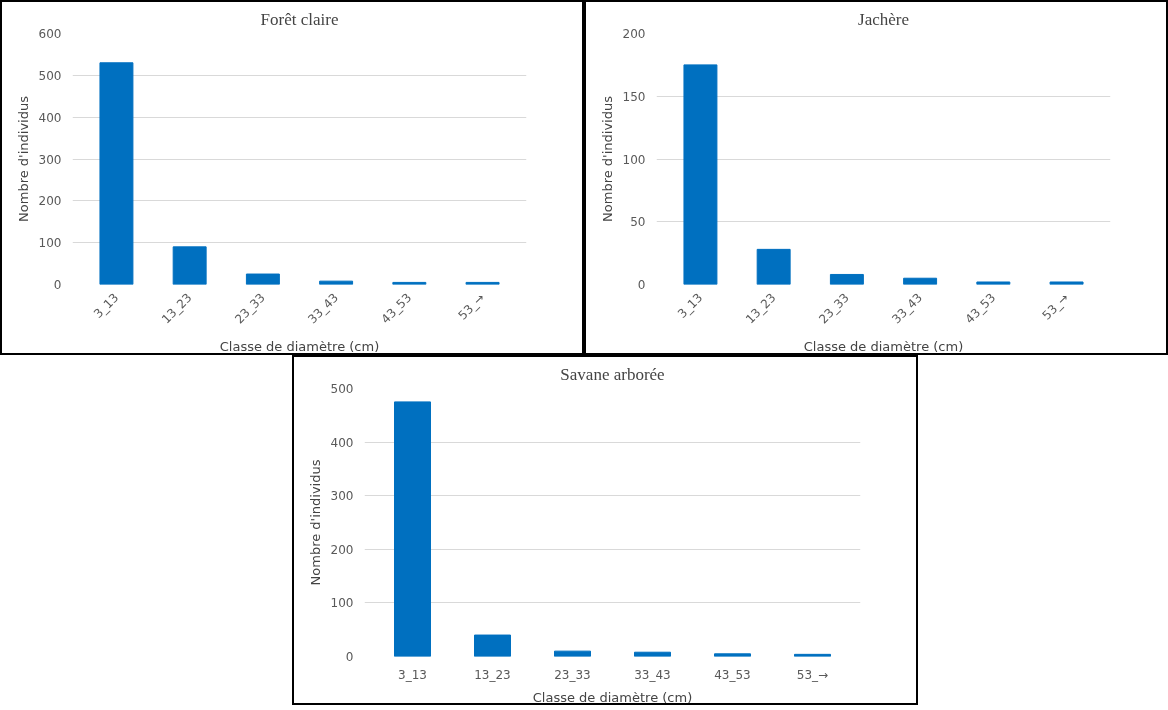 Image resolution: width=1168 pixels, height=710 pixels. I want to click on x-tick-label: 33_43, so click(652, 674).